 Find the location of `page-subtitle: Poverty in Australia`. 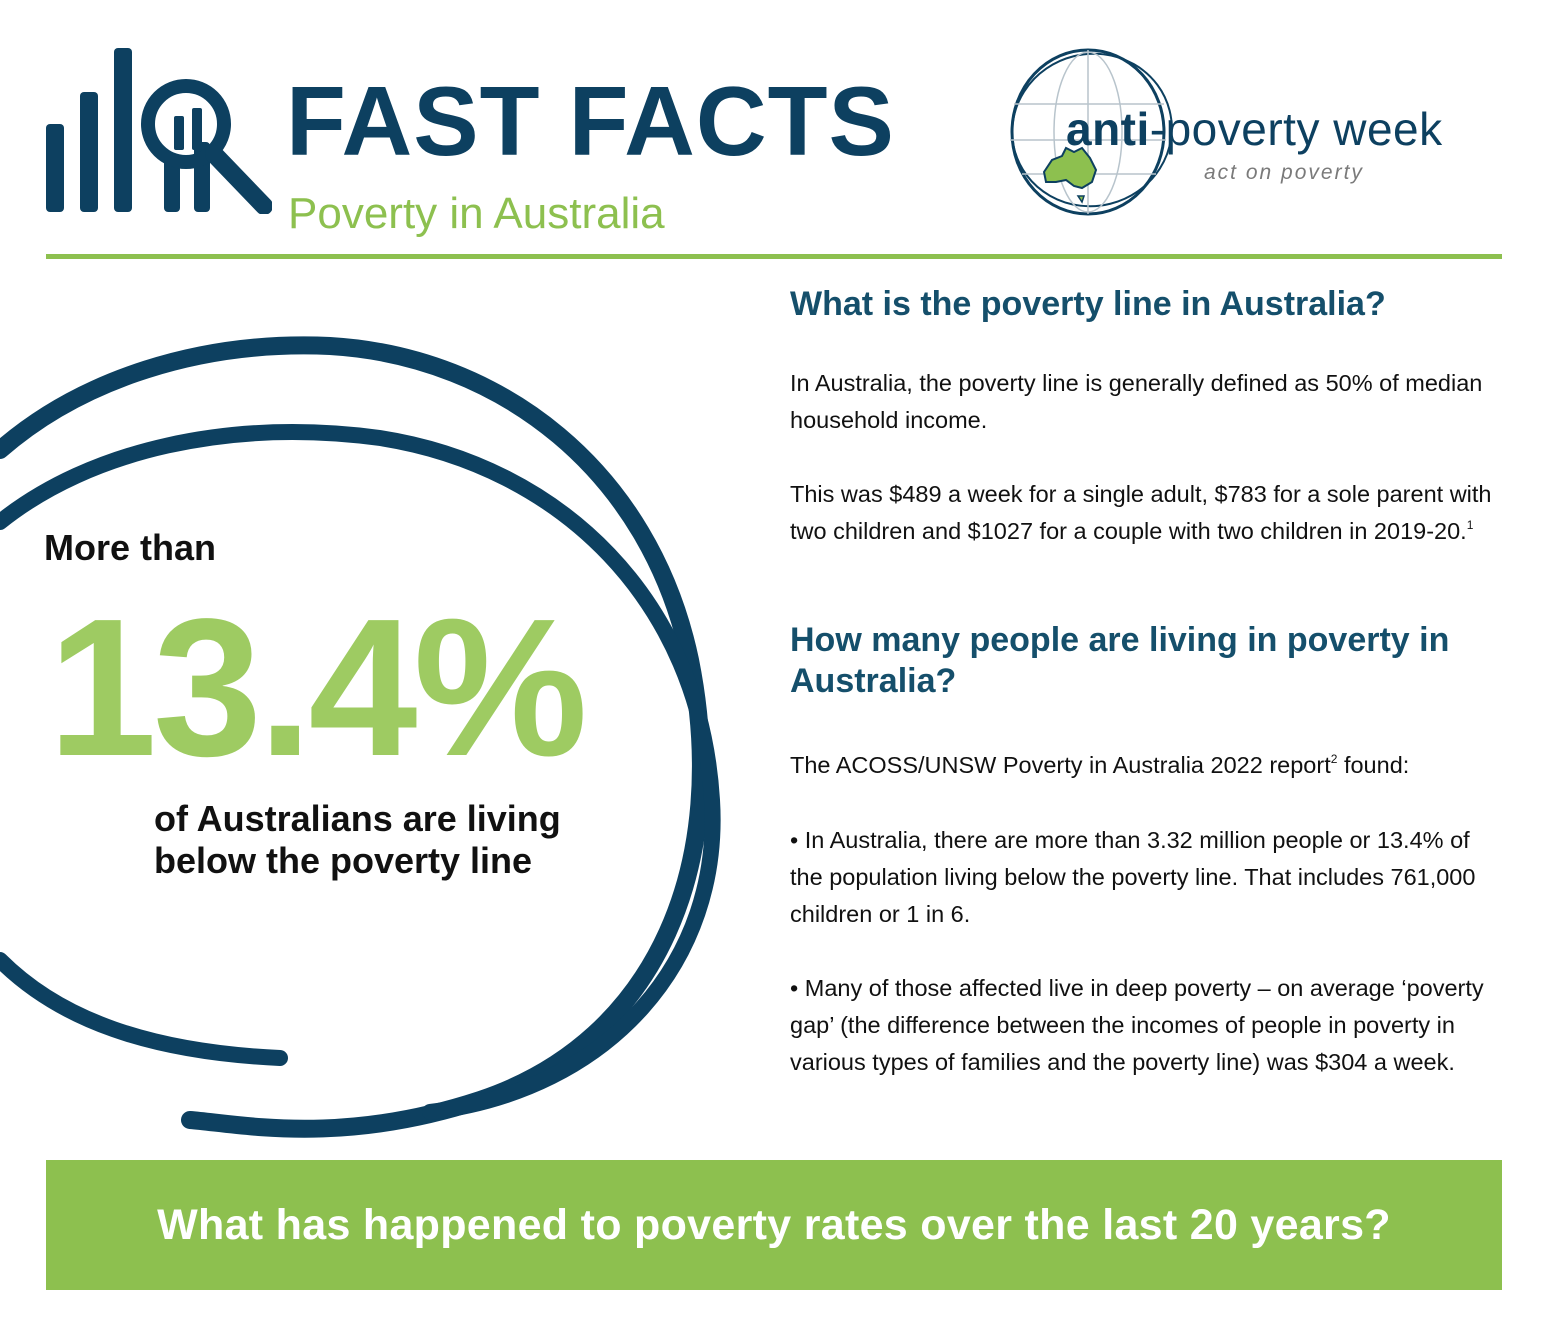

page-subtitle: Poverty in Australia is located at coordinates (476, 213).